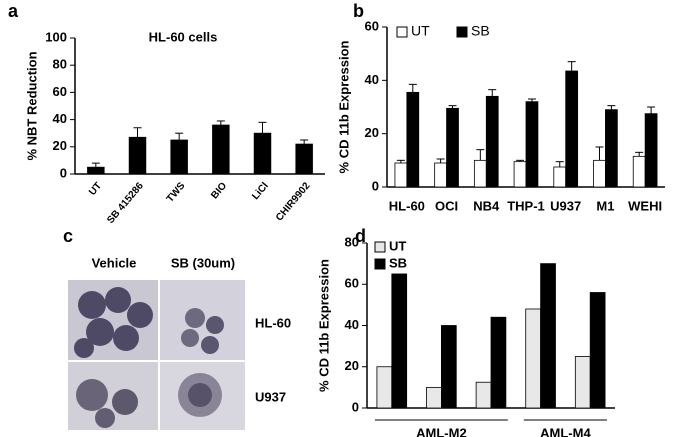 The width and height of the screenshot is (680, 437). I want to click on x-tick-label: U937, so click(565, 205).